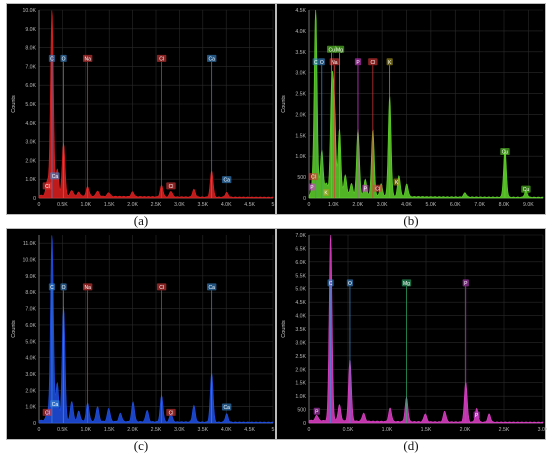  Describe the element at coordinates (300, 357) in the screenshot. I see `y-tick-label: 2.5K` at that location.